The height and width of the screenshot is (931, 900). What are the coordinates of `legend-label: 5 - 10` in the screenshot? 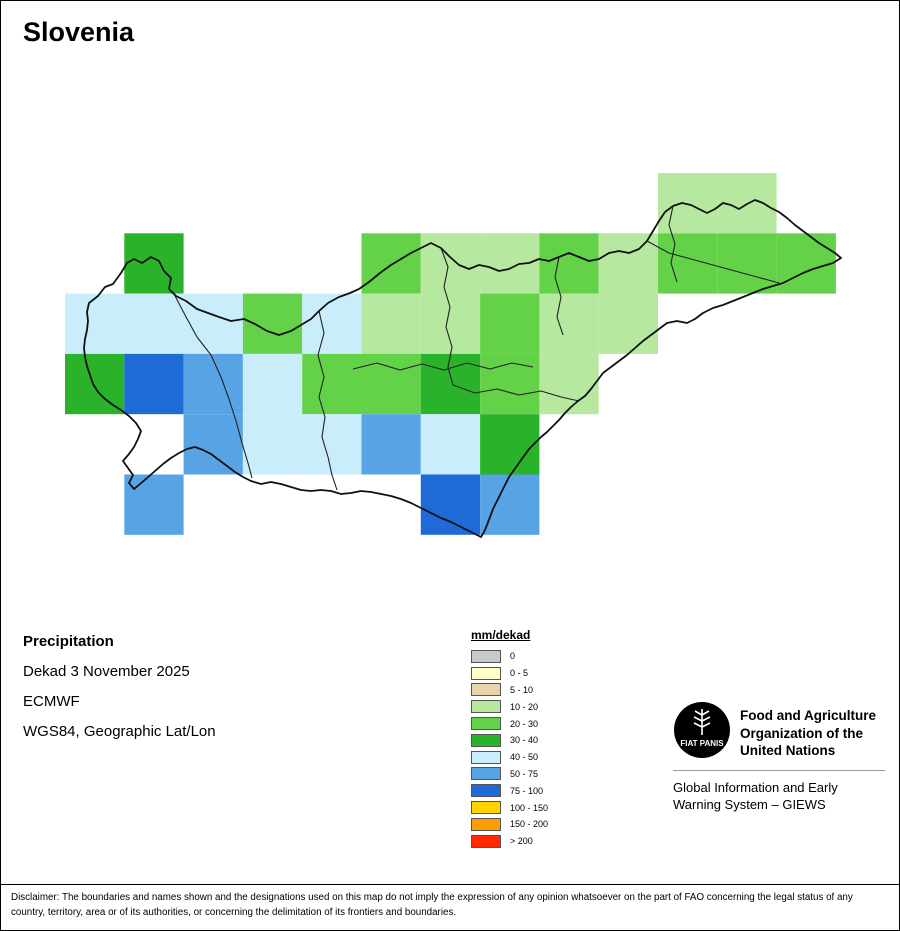 It's located at (522, 689).